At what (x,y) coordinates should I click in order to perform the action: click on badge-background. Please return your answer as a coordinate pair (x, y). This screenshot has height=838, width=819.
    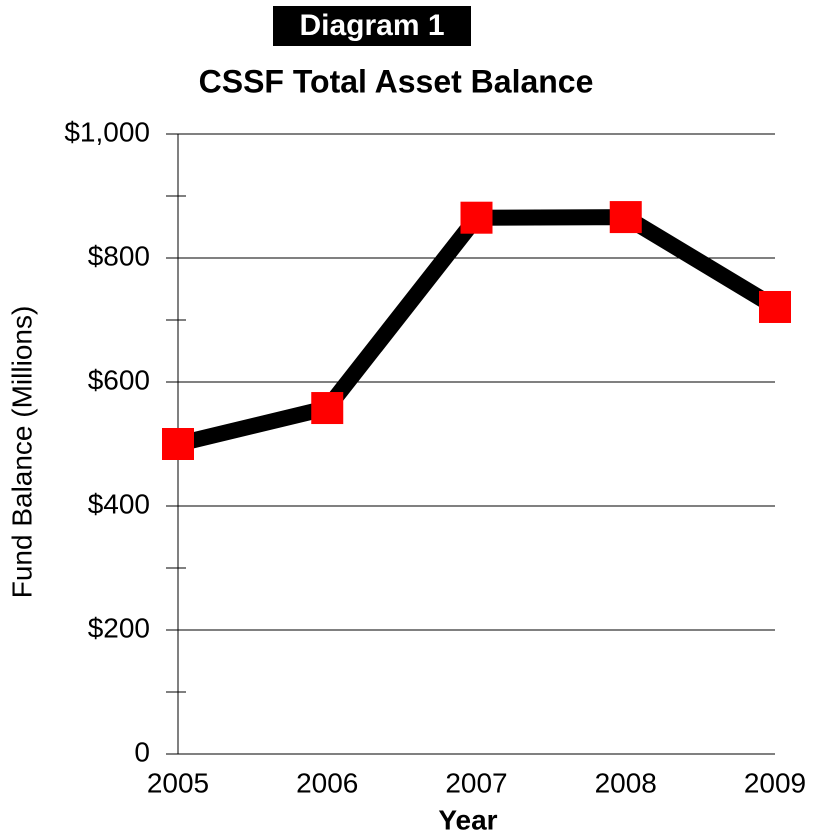
    Looking at the image, I should click on (372, 26).